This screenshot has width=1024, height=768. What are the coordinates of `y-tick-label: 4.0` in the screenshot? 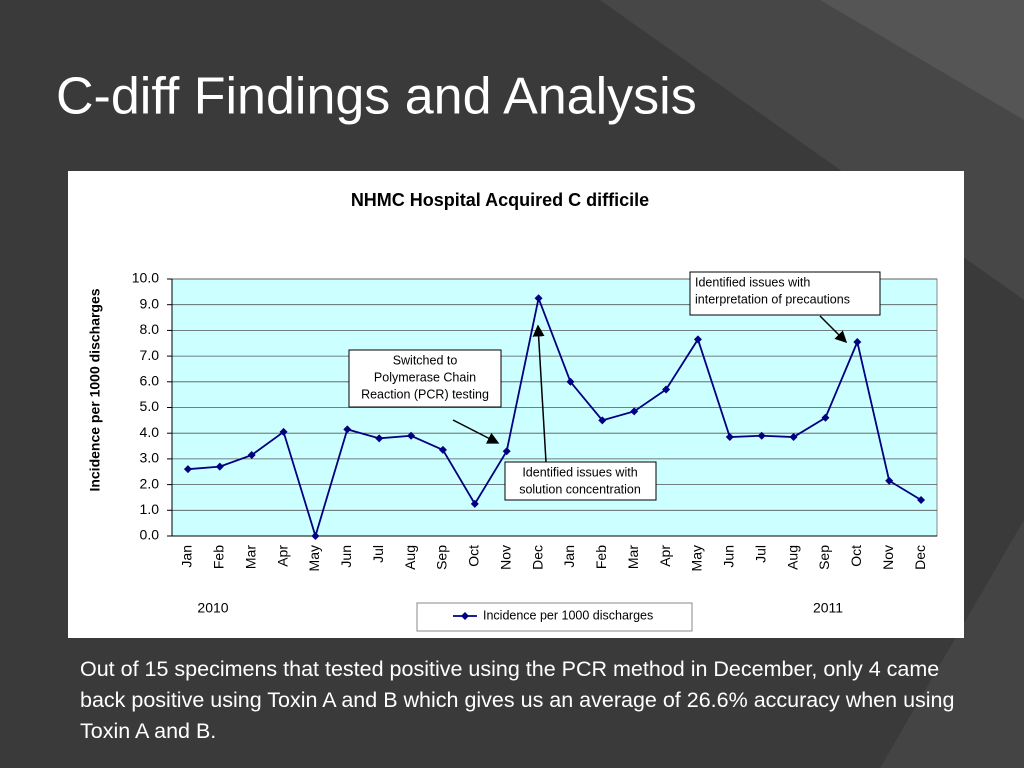 It's located at (150, 432).